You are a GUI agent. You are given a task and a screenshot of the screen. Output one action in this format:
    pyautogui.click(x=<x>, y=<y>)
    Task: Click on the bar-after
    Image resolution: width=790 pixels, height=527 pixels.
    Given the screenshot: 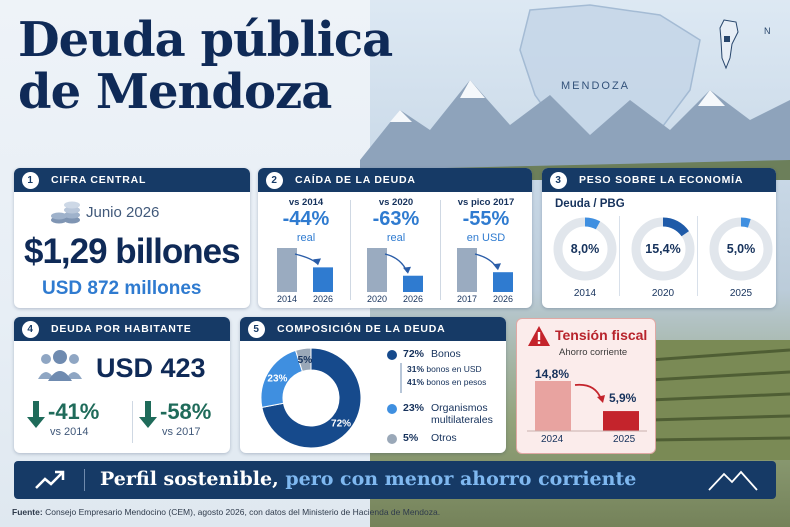 What is the action you would take?
    pyautogui.click(x=413, y=283)
    